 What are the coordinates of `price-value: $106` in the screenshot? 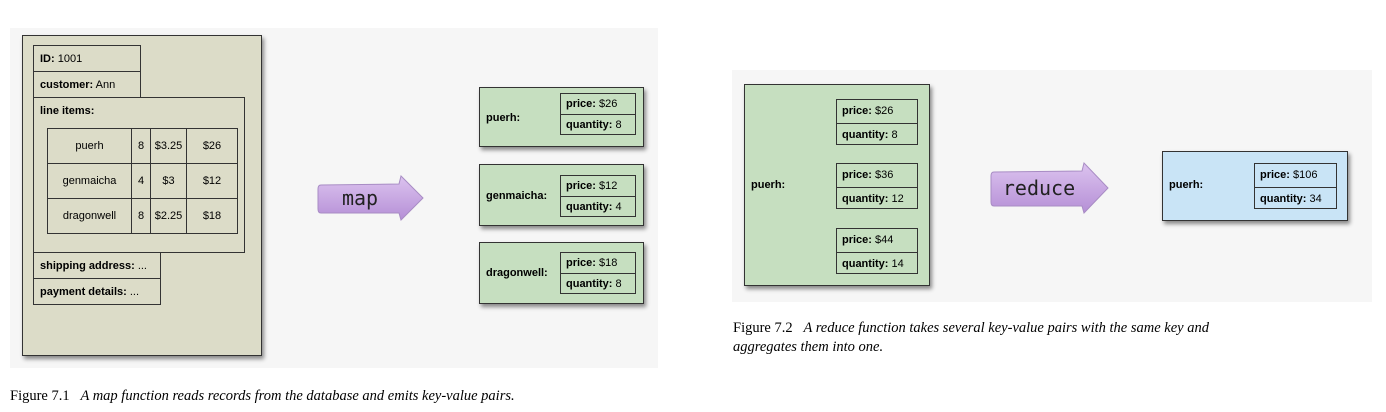 It's located at (1305, 175).